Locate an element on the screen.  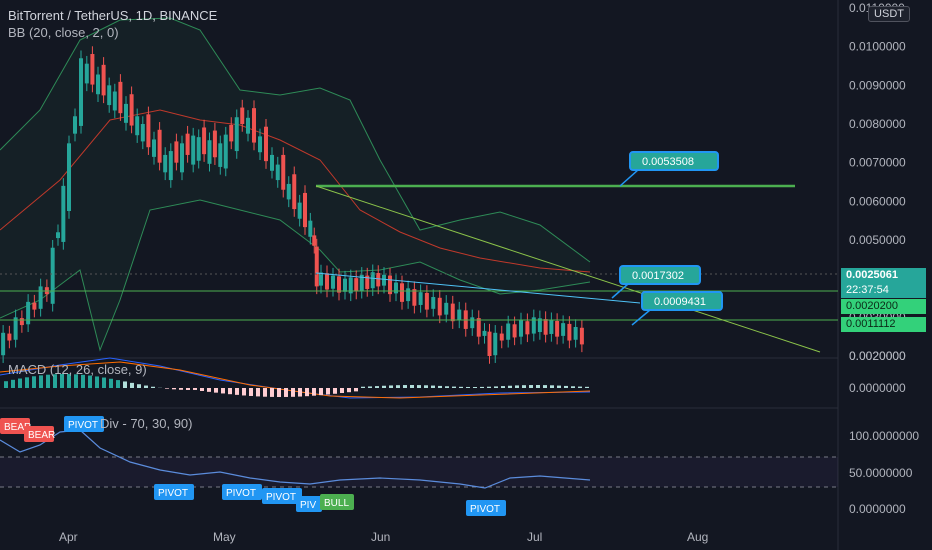
rsi-signal-label: PIV is located at coordinates (308, 505).